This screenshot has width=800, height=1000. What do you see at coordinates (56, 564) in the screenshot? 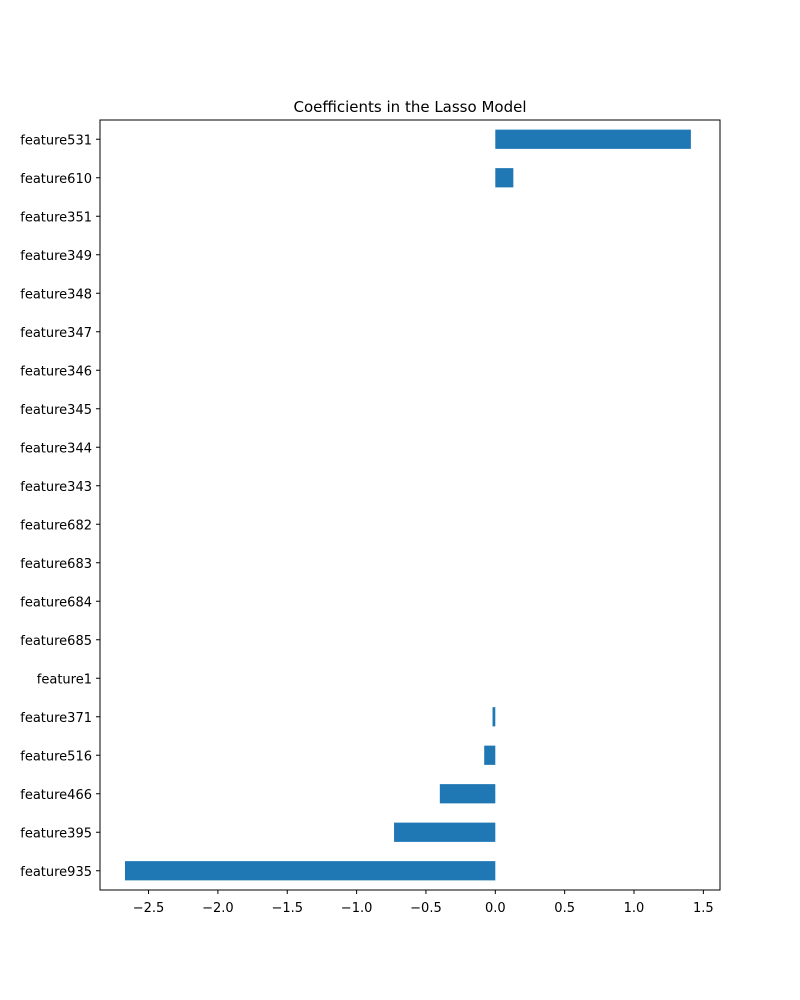
I see `y-tick-label: feature683` at bounding box center [56, 564].